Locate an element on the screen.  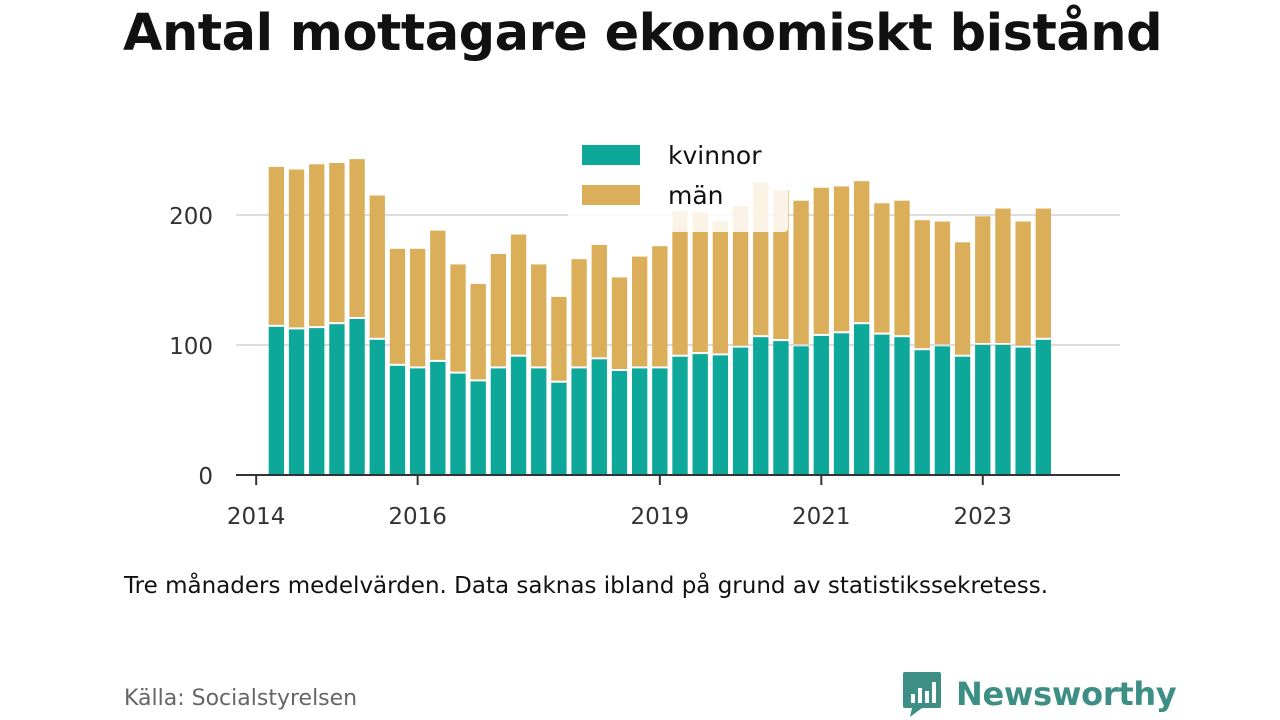
x-tick-label: 2019 is located at coordinates (660, 517).